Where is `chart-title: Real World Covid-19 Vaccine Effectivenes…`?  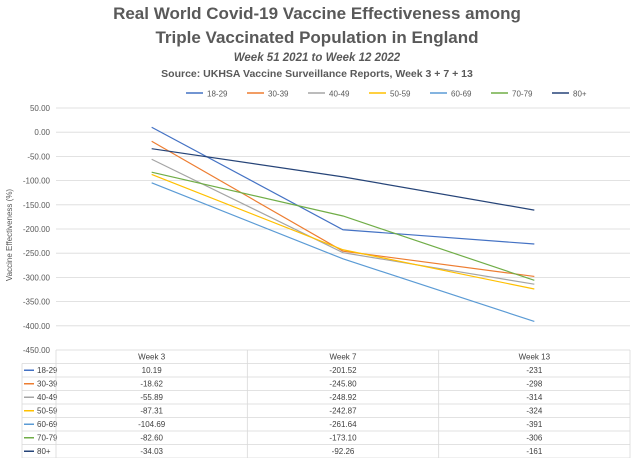
chart-title: Real World Covid-19 Vaccine Effectivenes… is located at coordinates (317, 13).